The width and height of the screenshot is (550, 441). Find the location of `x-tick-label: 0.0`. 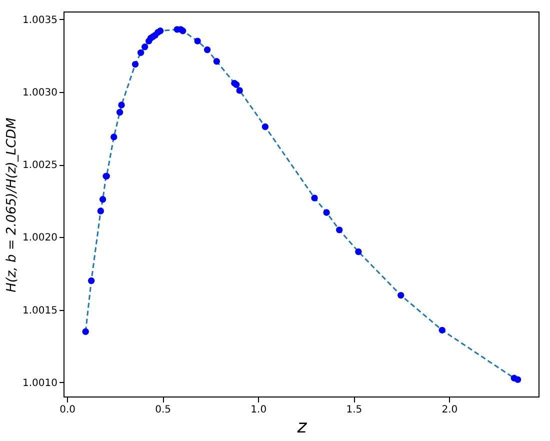

x-tick-label: 0.0 is located at coordinates (68, 410).